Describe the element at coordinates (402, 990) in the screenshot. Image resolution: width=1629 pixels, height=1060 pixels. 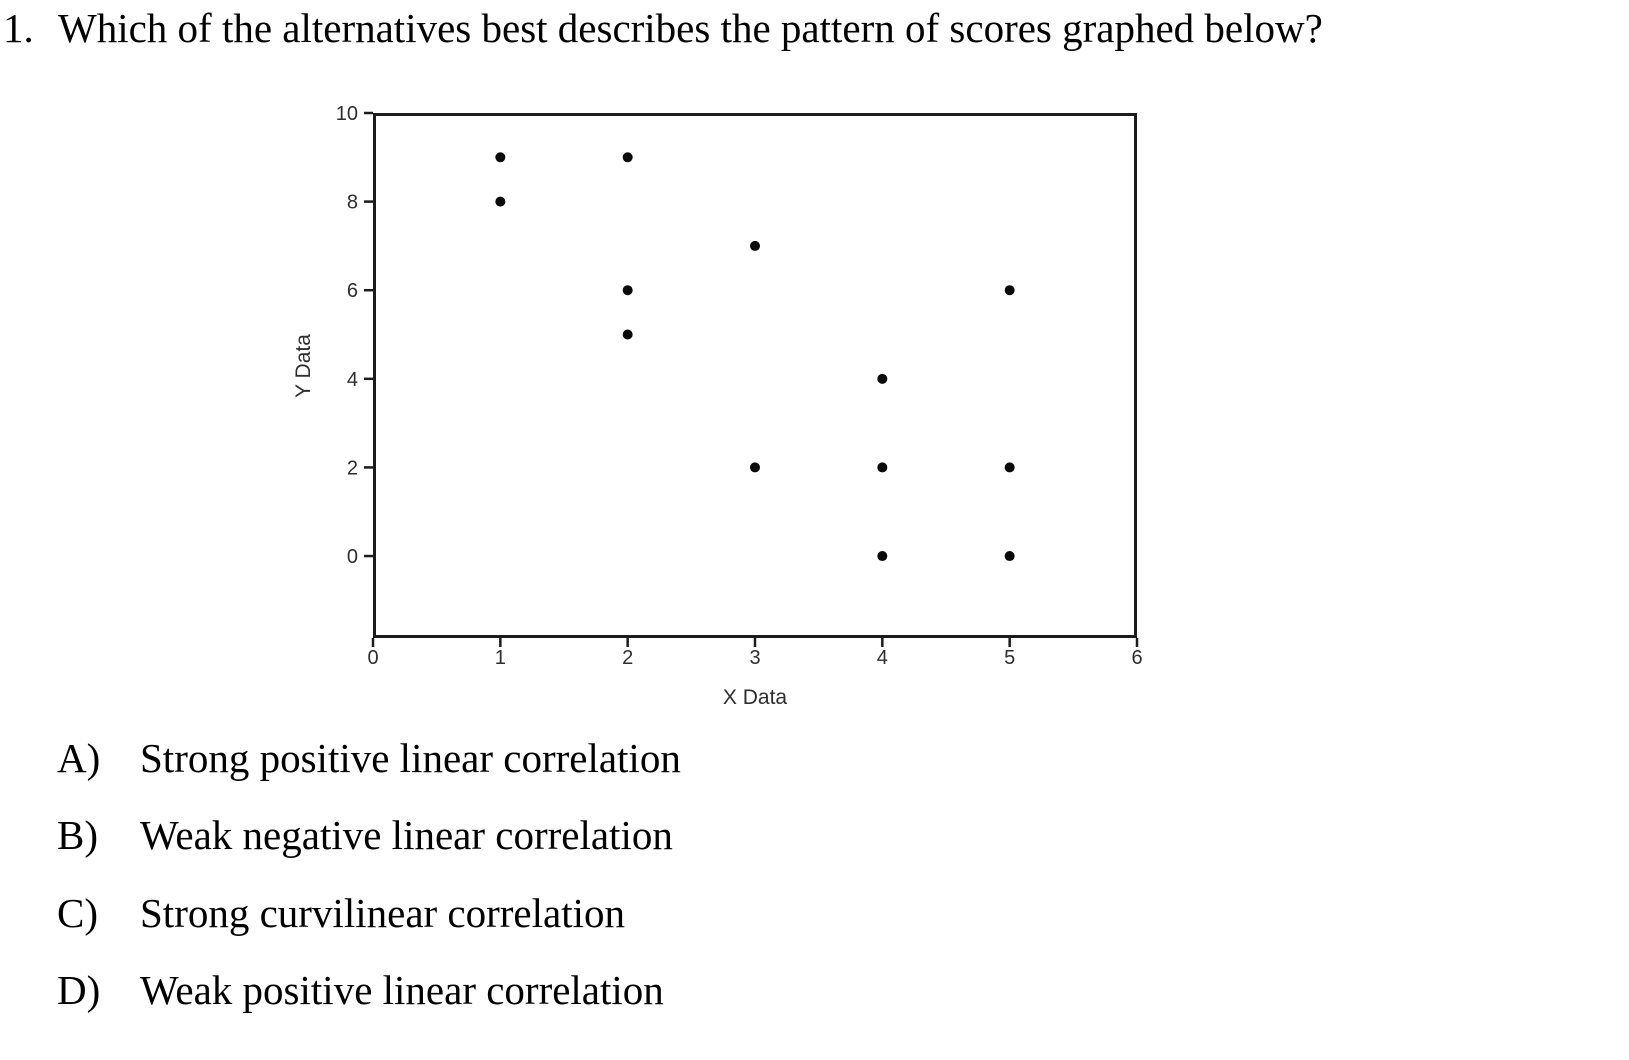
I see `option-d-text: Weak positive linear correlation` at that location.